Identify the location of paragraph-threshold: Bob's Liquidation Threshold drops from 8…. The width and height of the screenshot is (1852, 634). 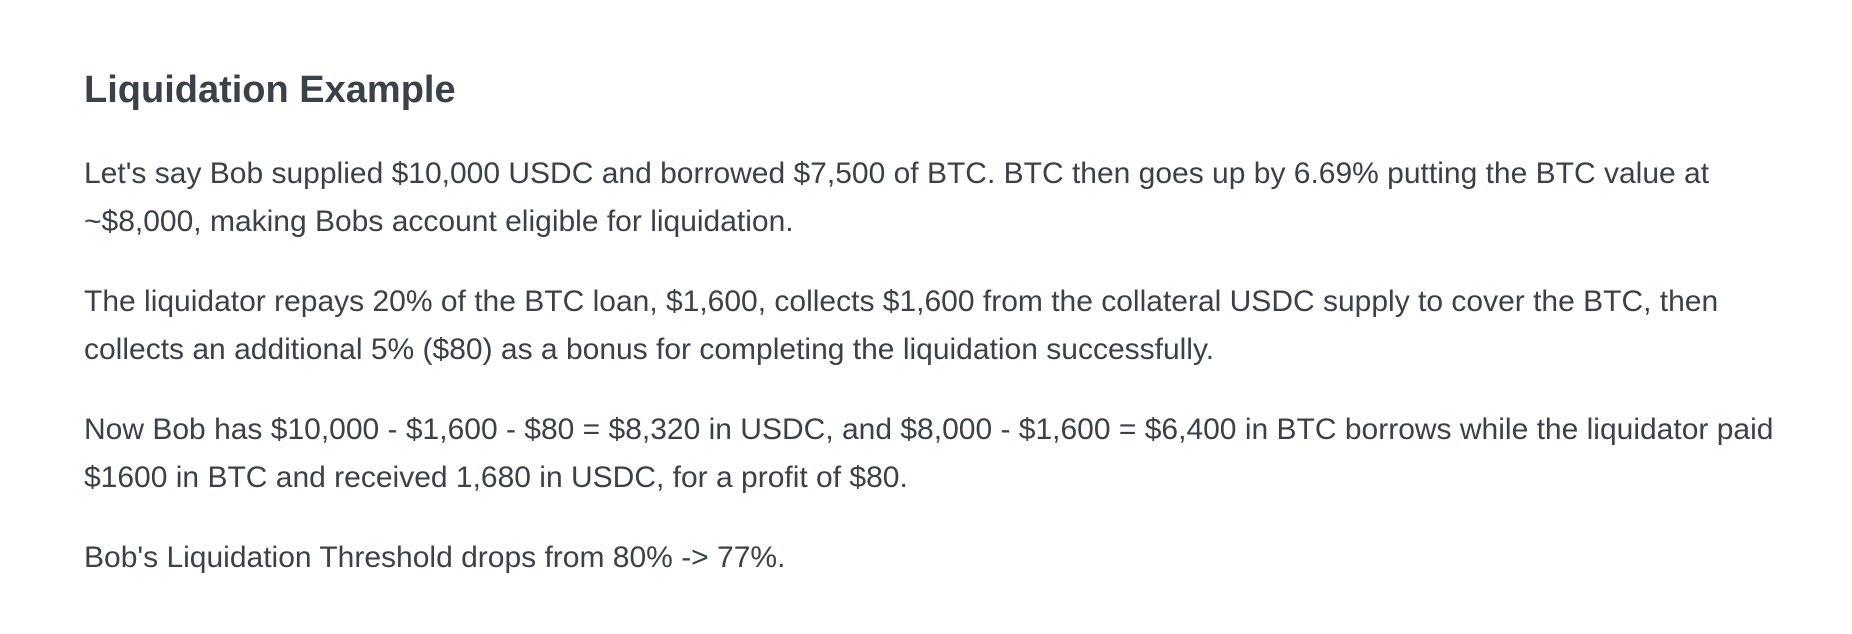
(435, 557).